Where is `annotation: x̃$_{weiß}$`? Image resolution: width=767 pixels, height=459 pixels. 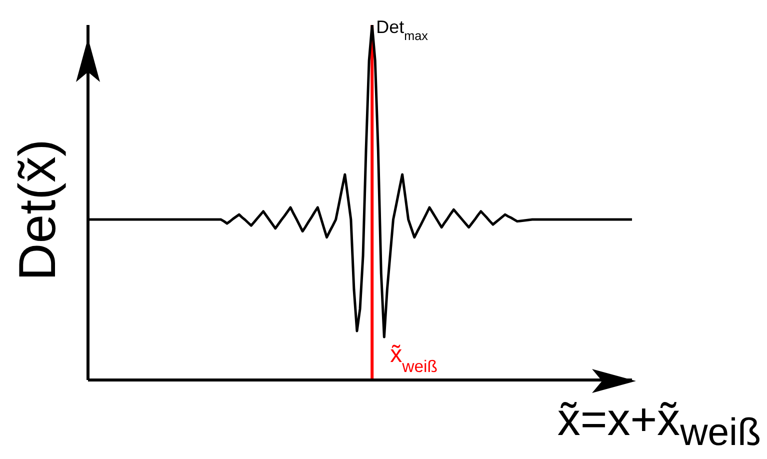
annotation: x̃$_{weiß}$ is located at coordinates (414, 358).